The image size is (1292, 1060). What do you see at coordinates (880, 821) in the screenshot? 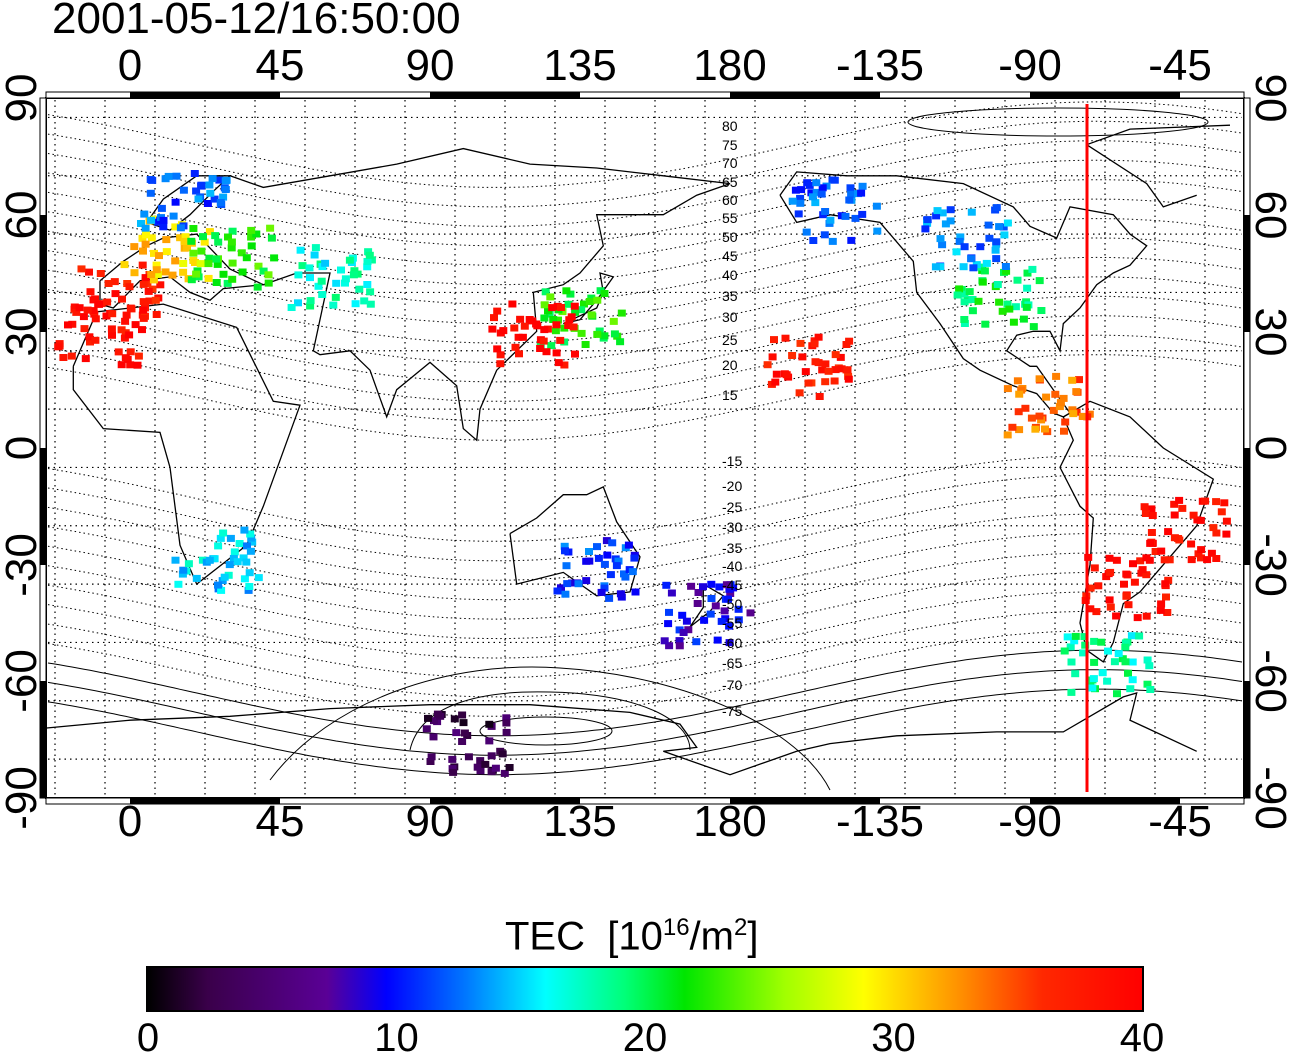
I see `lon-tick-bottom: -135` at bounding box center [880, 821].